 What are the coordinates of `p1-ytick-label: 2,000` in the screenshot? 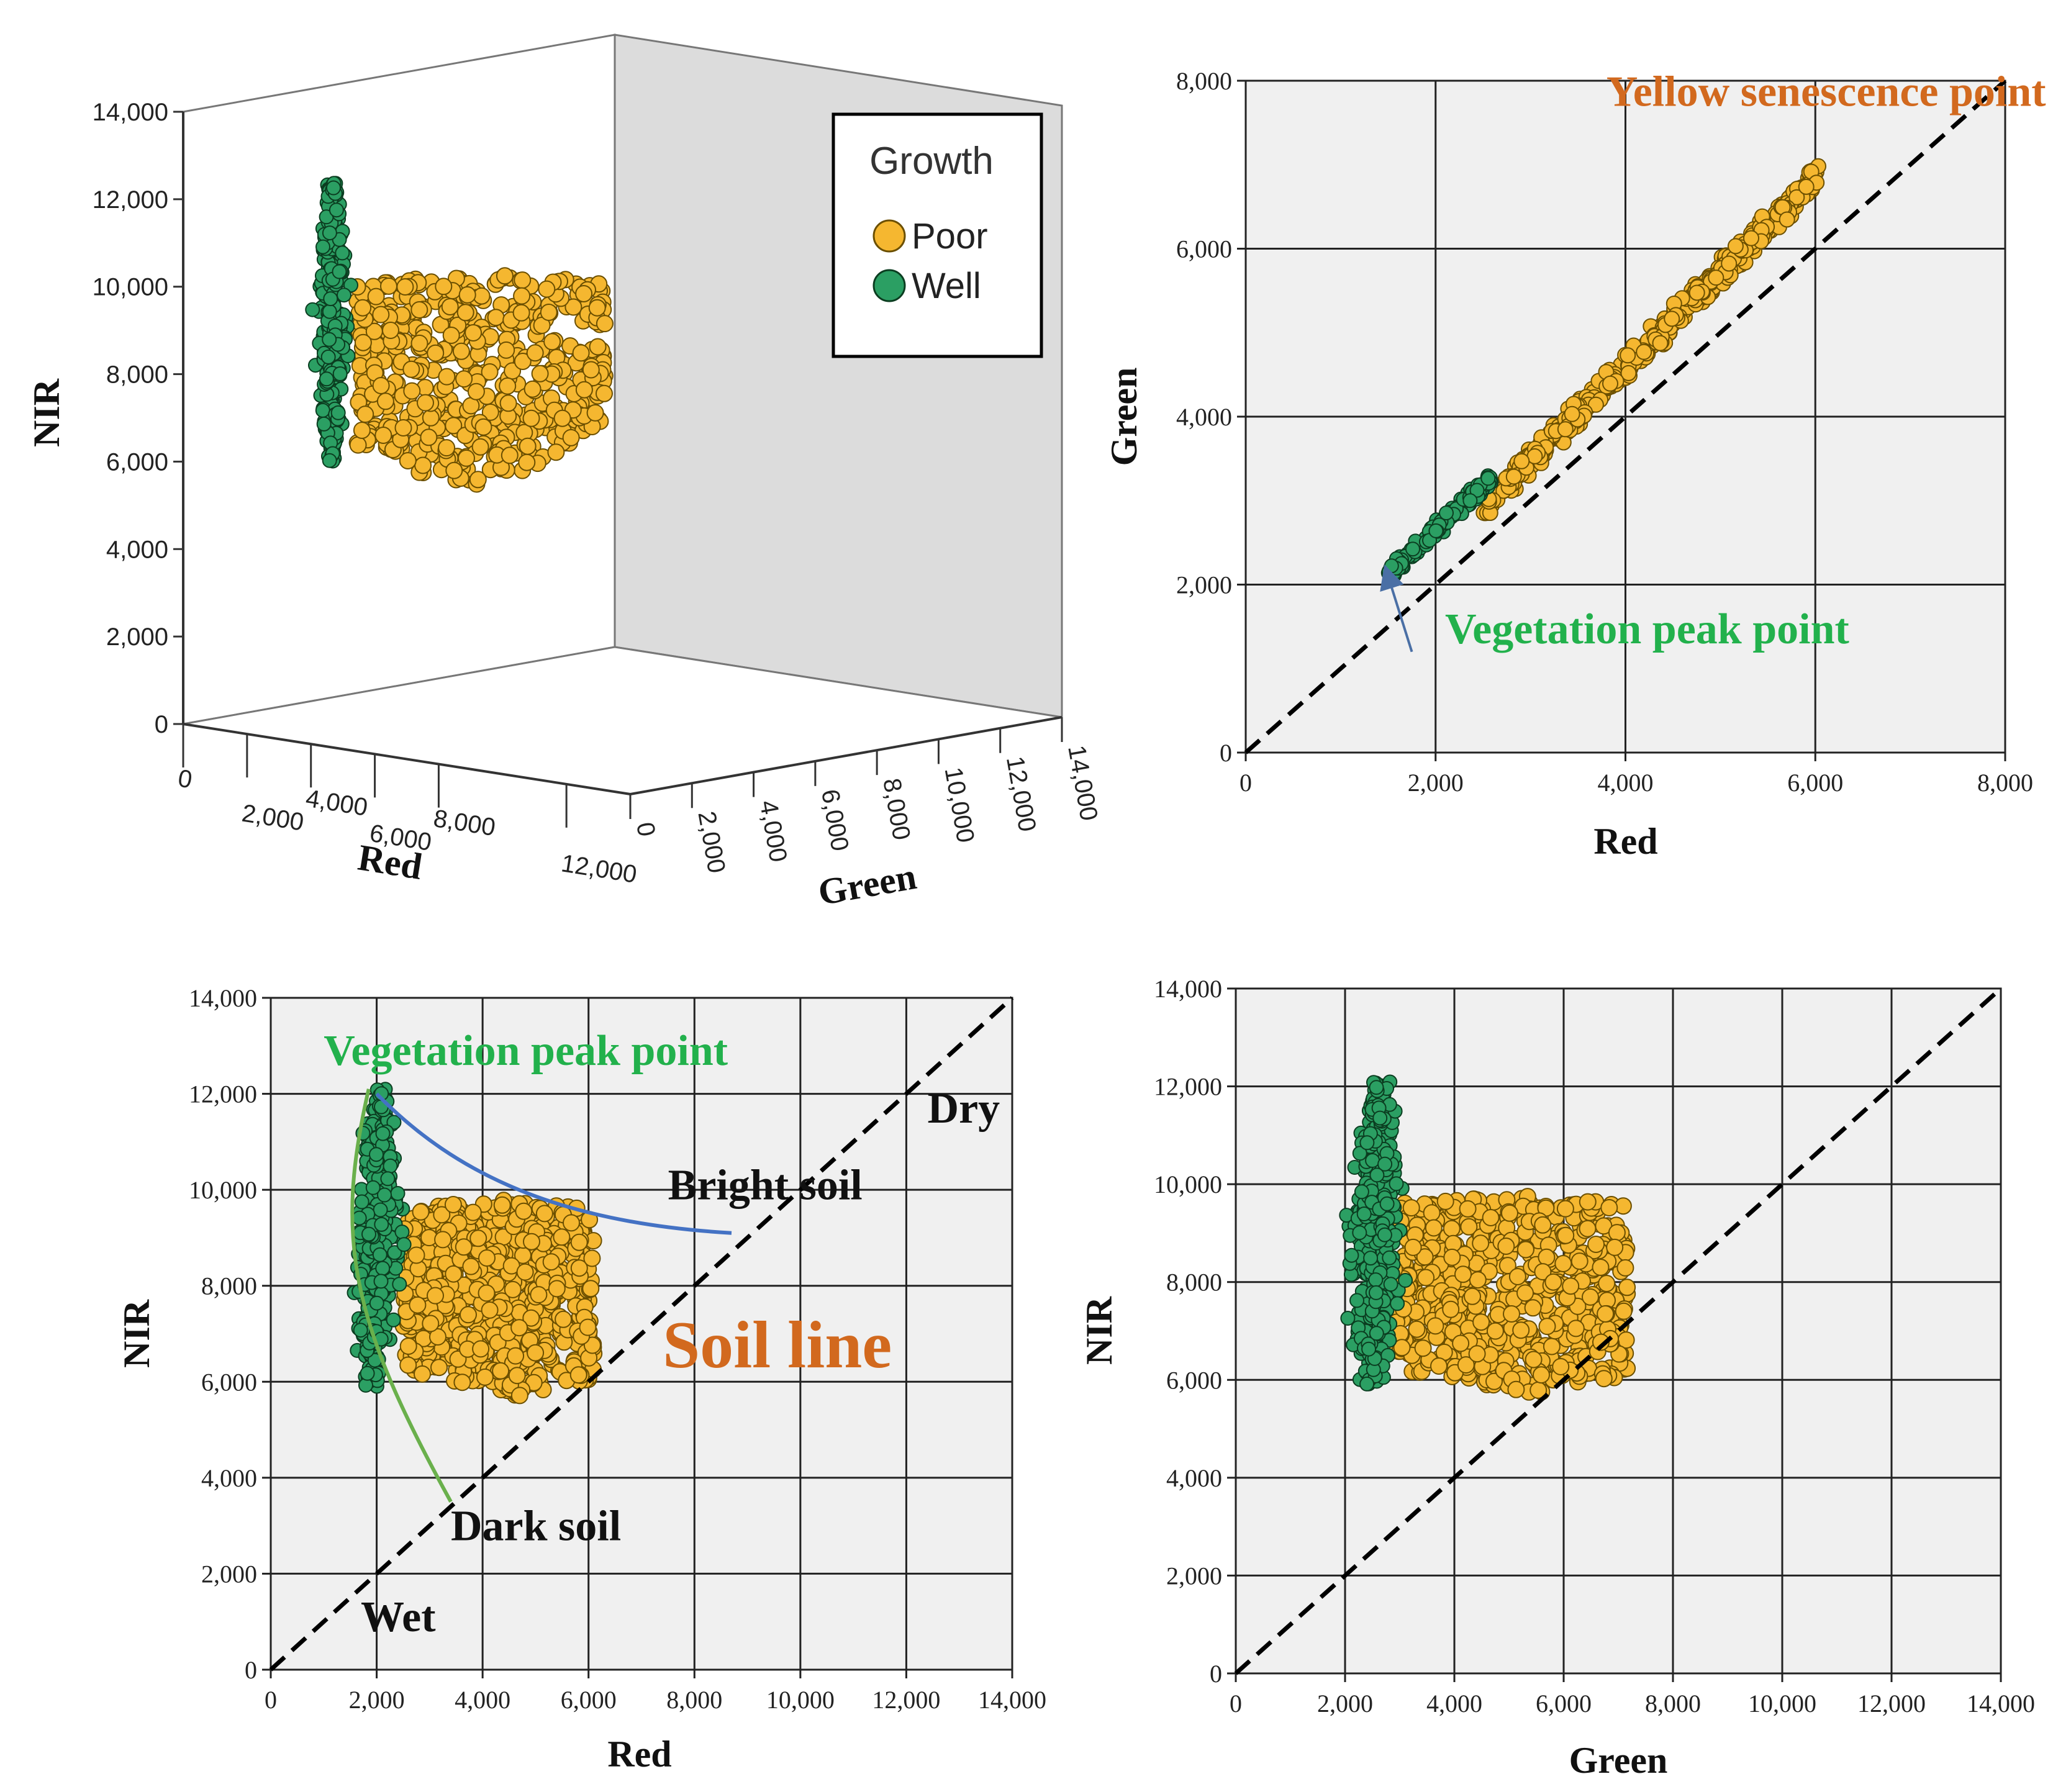 It's located at (137, 637).